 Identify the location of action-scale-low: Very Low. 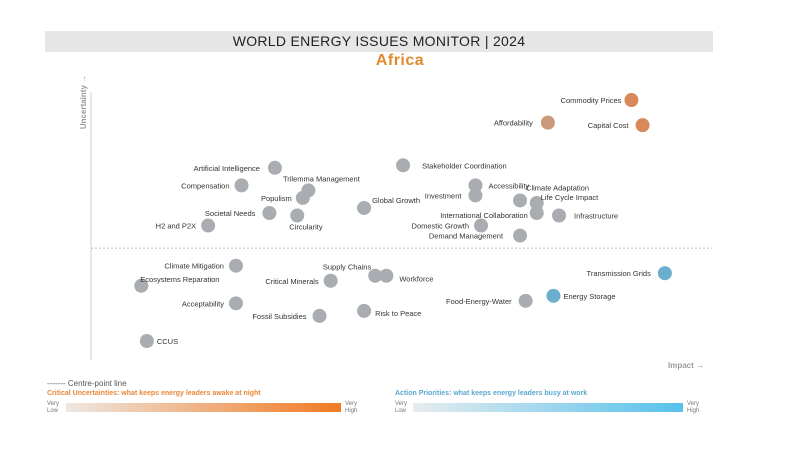
(401, 407).